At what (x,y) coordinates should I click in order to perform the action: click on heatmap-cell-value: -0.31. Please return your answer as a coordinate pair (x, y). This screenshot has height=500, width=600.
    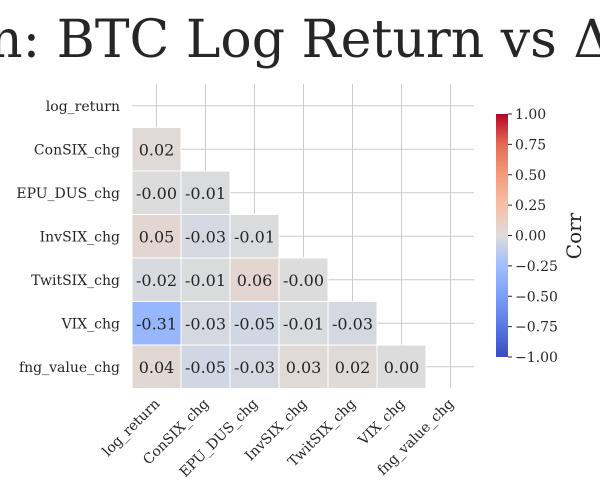
    Looking at the image, I should click on (156, 323).